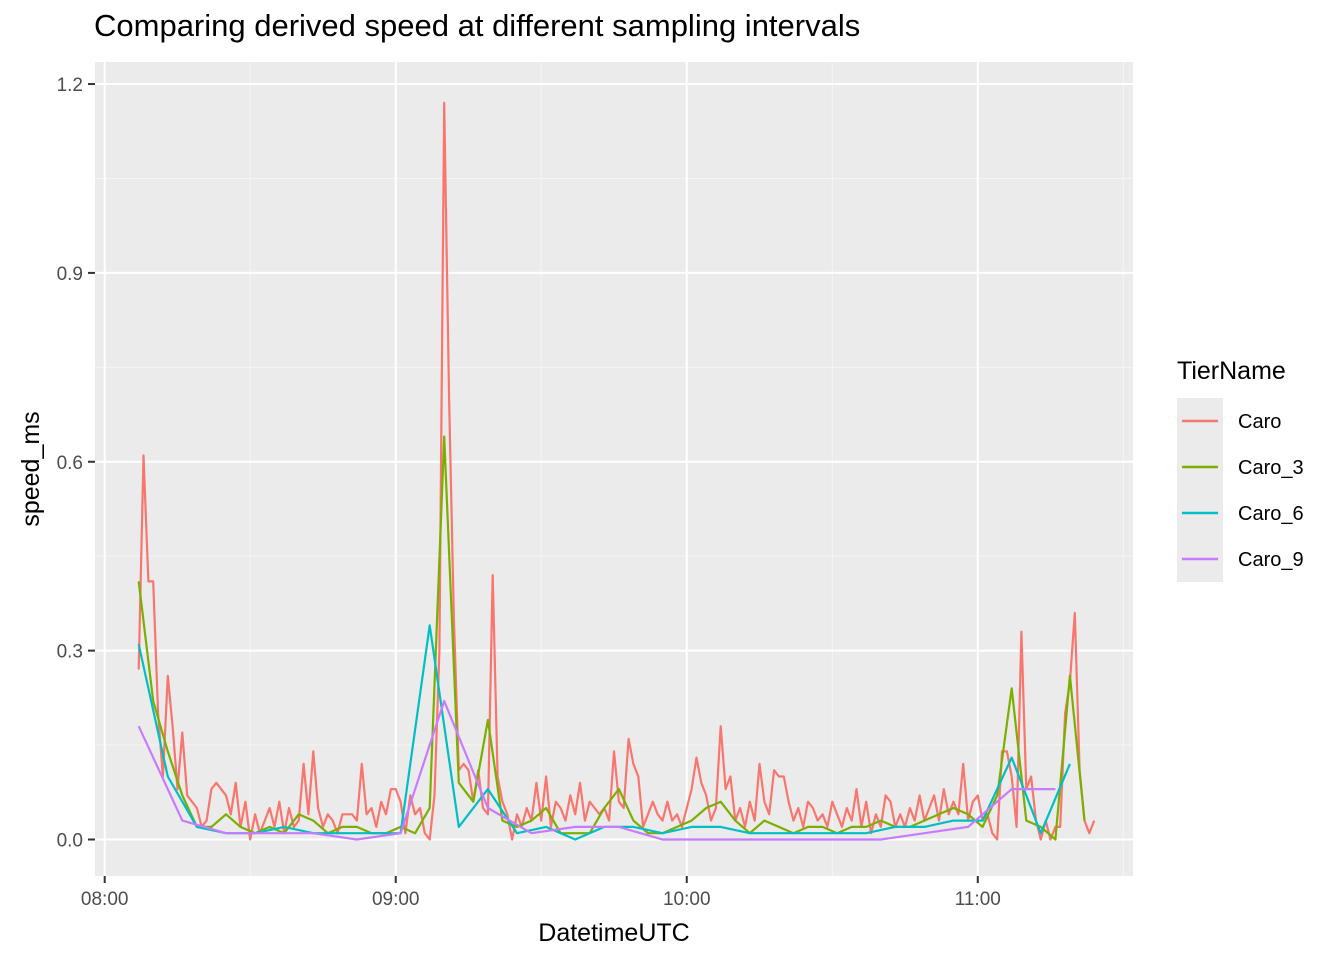  What do you see at coordinates (396, 899) in the screenshot?
I see `x-tick-label: 09:00` at bounding box center [396, 899].